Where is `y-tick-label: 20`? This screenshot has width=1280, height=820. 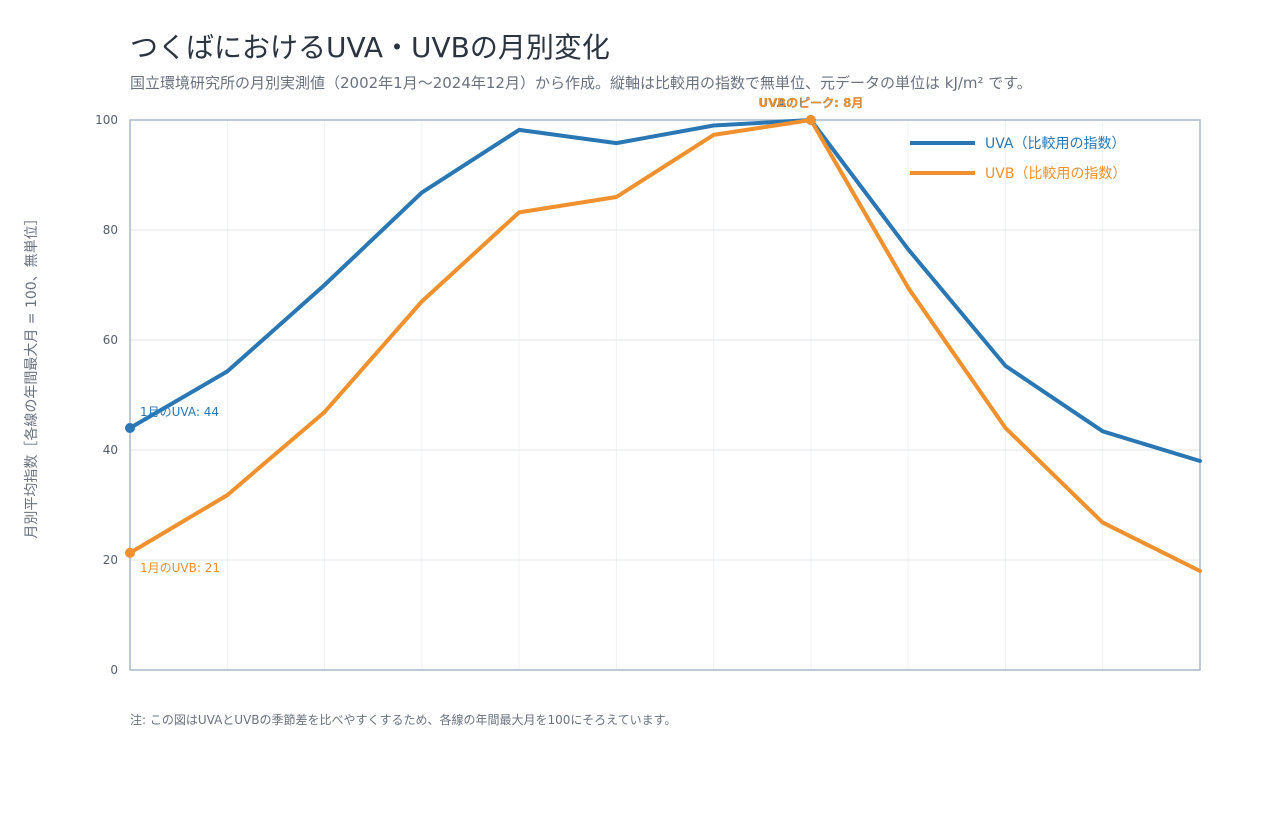 y-tick-label: 20 is located at coordinates (110, 560).